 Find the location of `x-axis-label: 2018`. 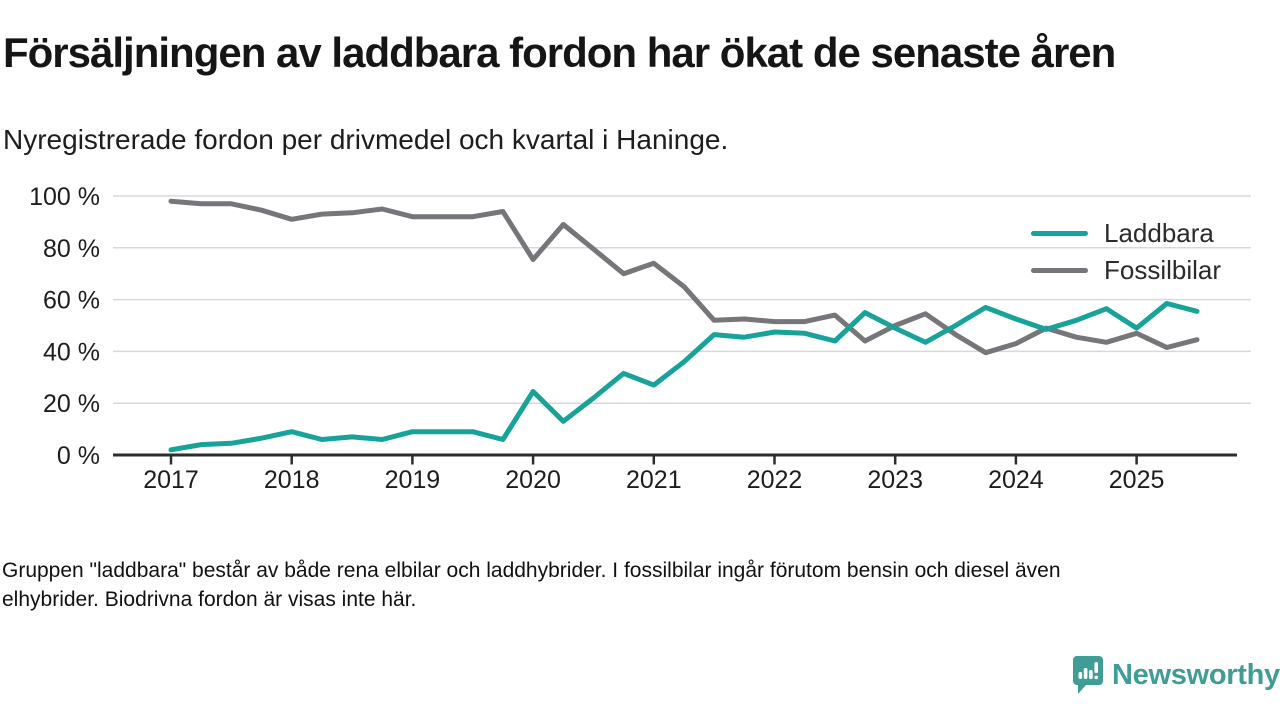

x-axis-label: 2018 is located at coordinates (292, 480).